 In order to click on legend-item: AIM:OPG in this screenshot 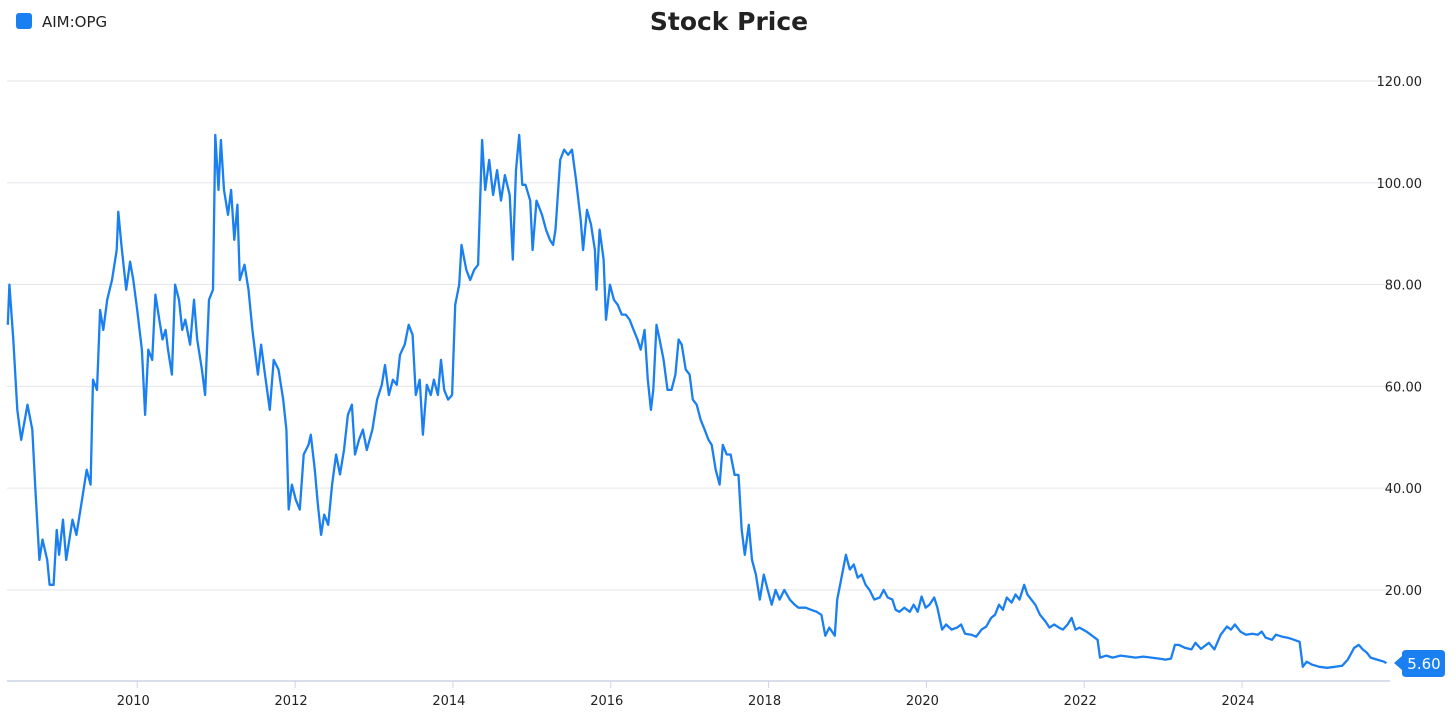, I will do `click(61, 22)`.